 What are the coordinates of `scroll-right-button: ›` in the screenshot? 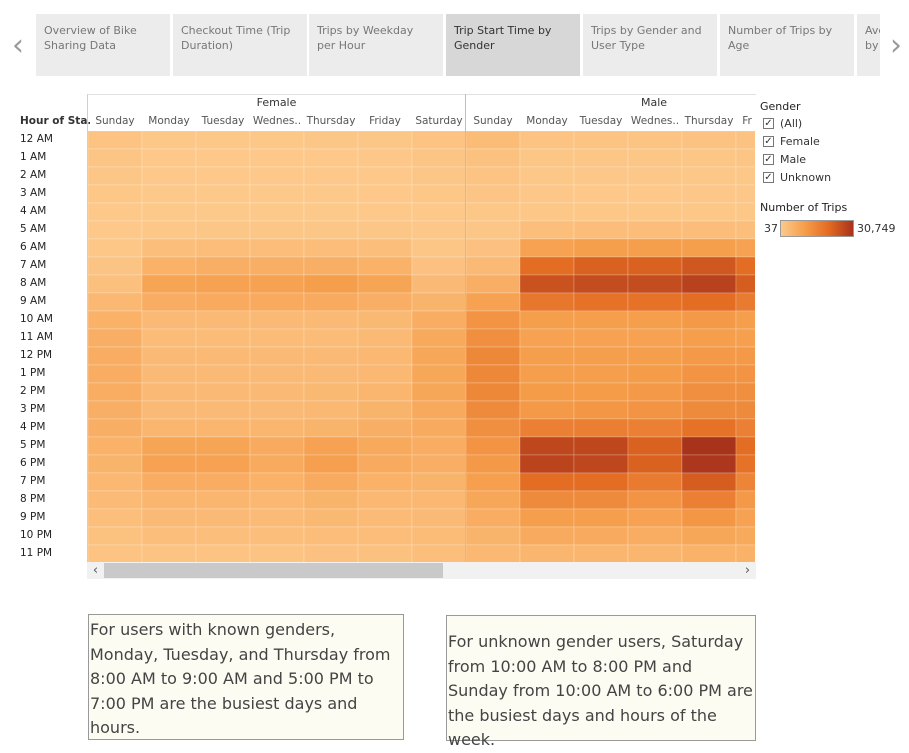 It's located at (747, 570).